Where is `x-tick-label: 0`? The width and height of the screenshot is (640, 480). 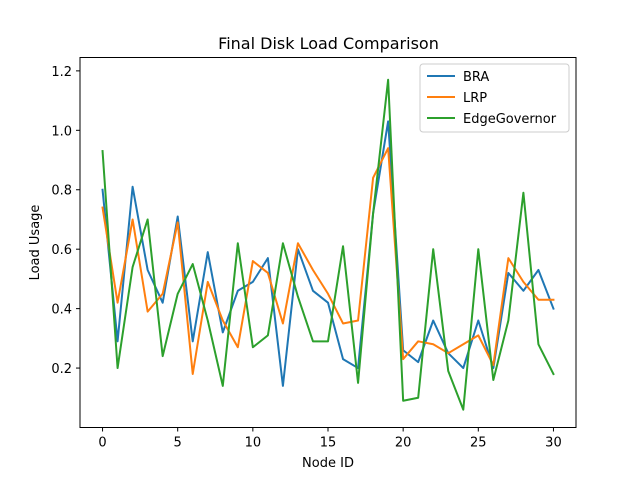 x-tick-label: 0 is located at coordinates (102, 443).